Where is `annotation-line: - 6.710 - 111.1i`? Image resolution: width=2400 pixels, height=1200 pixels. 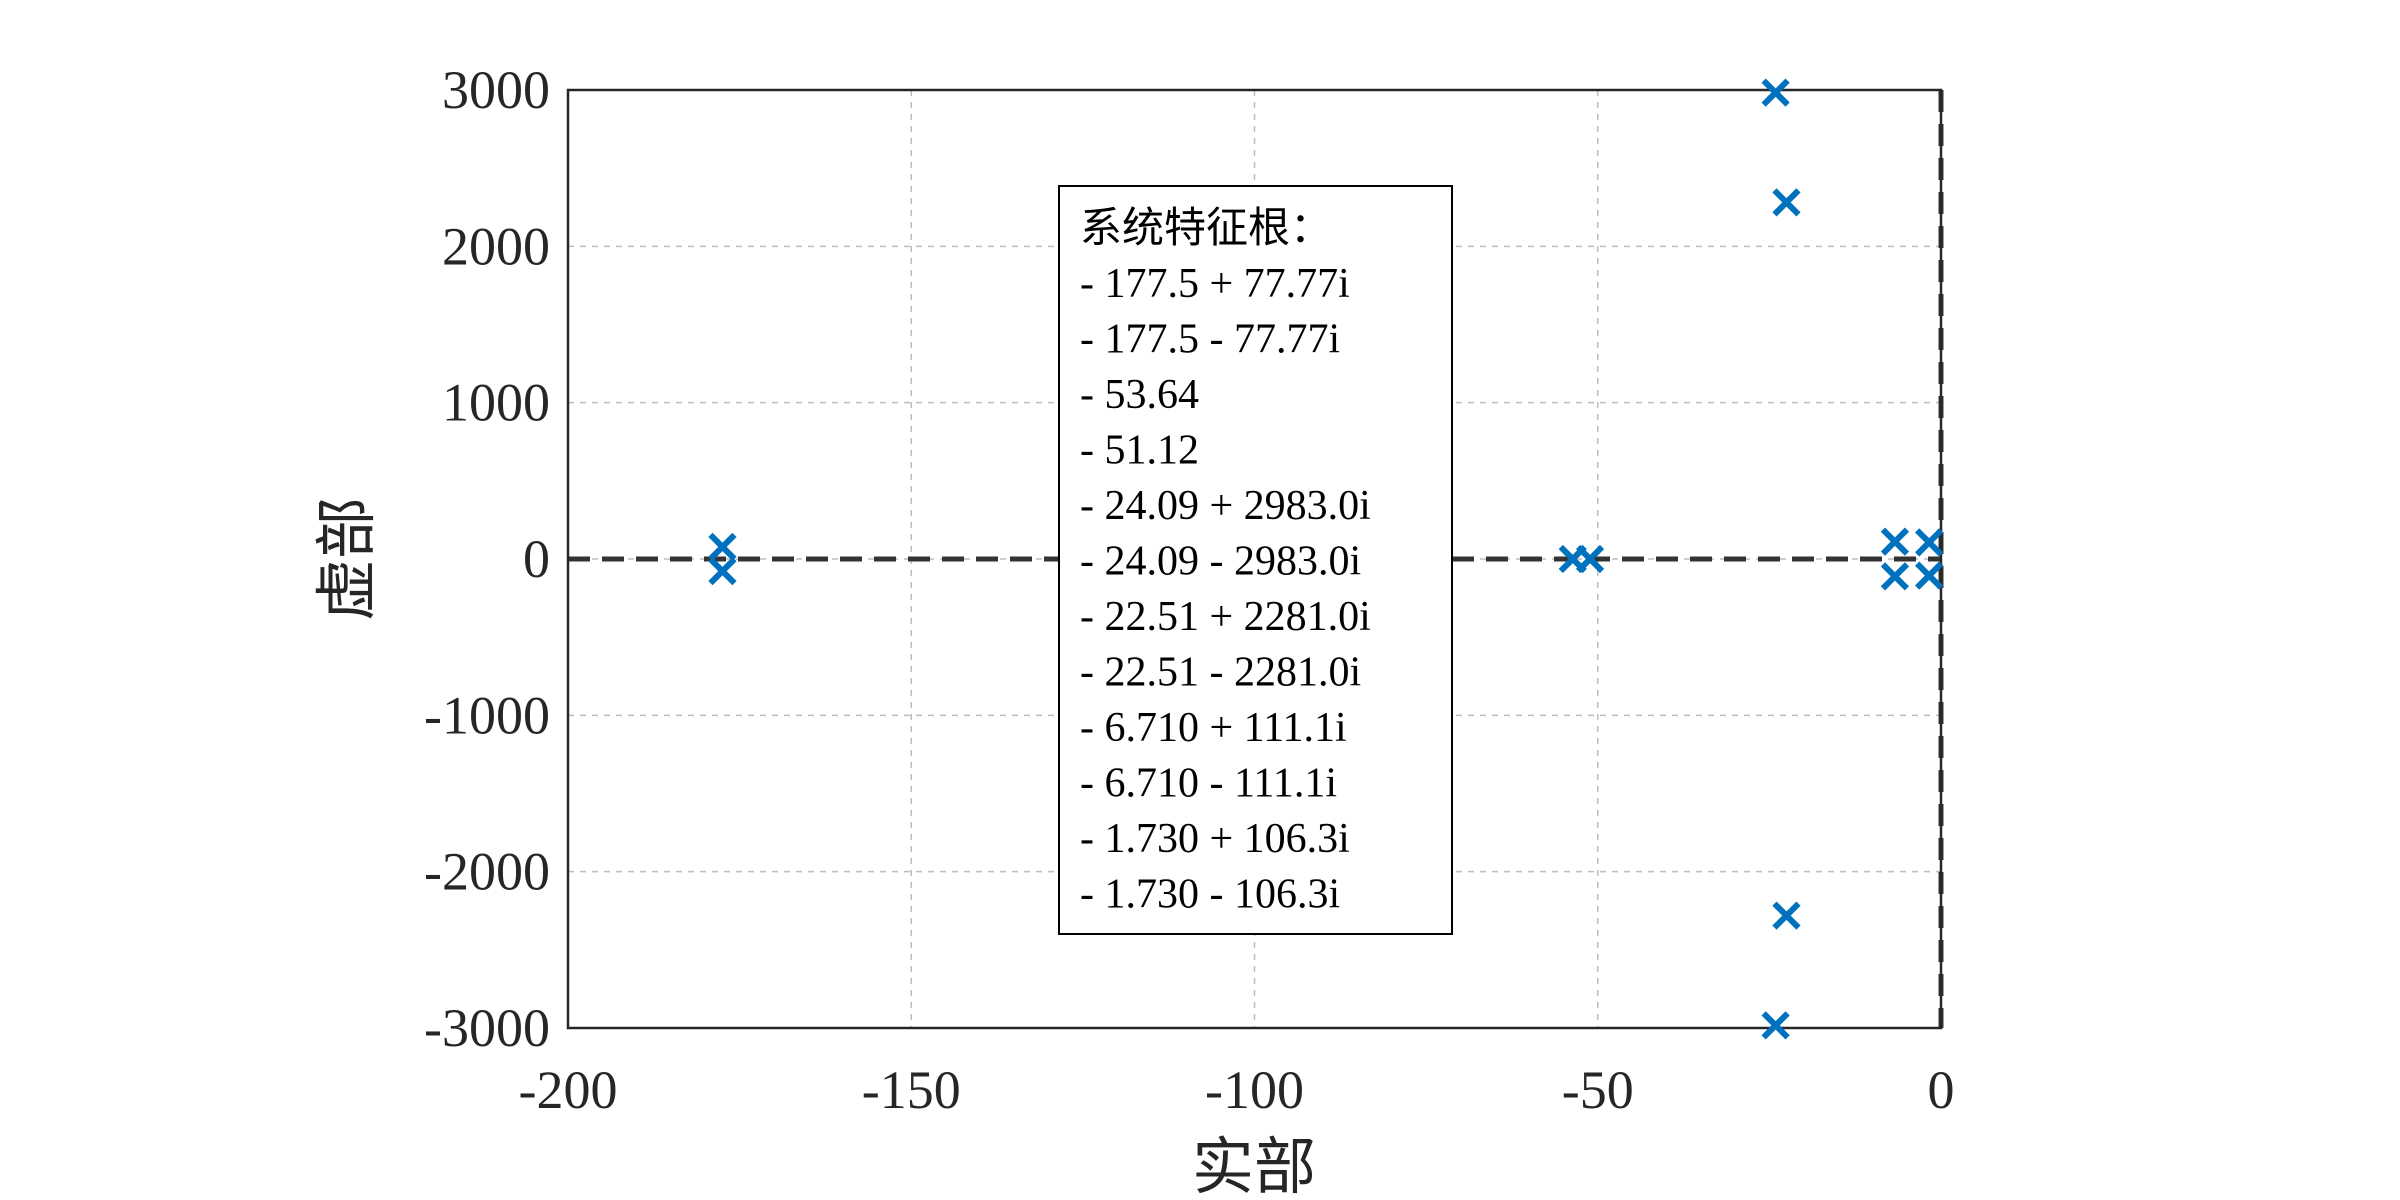 annotation-line: - 6.710 - 111.1i is located at coordinates (1208, 784).